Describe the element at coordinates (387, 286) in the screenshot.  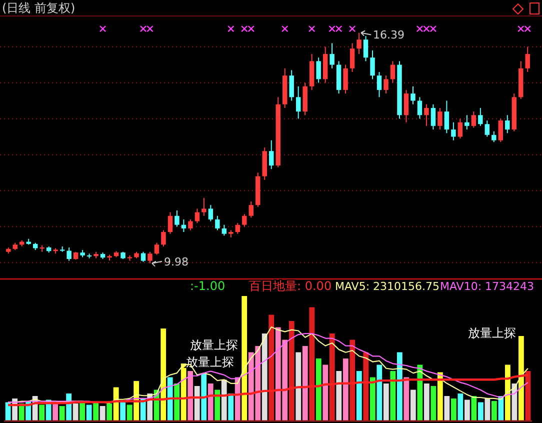
I see `text: MAV5: 2310156.75` at that location.